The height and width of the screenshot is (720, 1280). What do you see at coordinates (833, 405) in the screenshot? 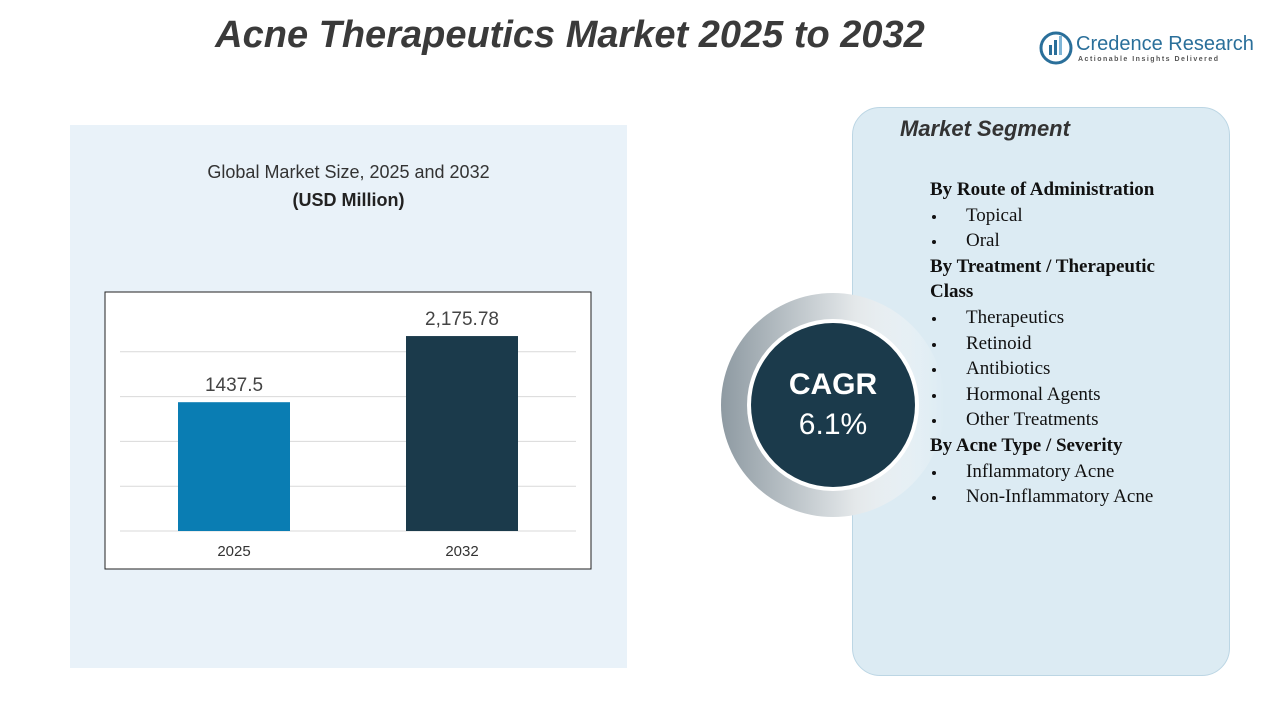
I see `cagr-circle` at bounding box center [833, 405].